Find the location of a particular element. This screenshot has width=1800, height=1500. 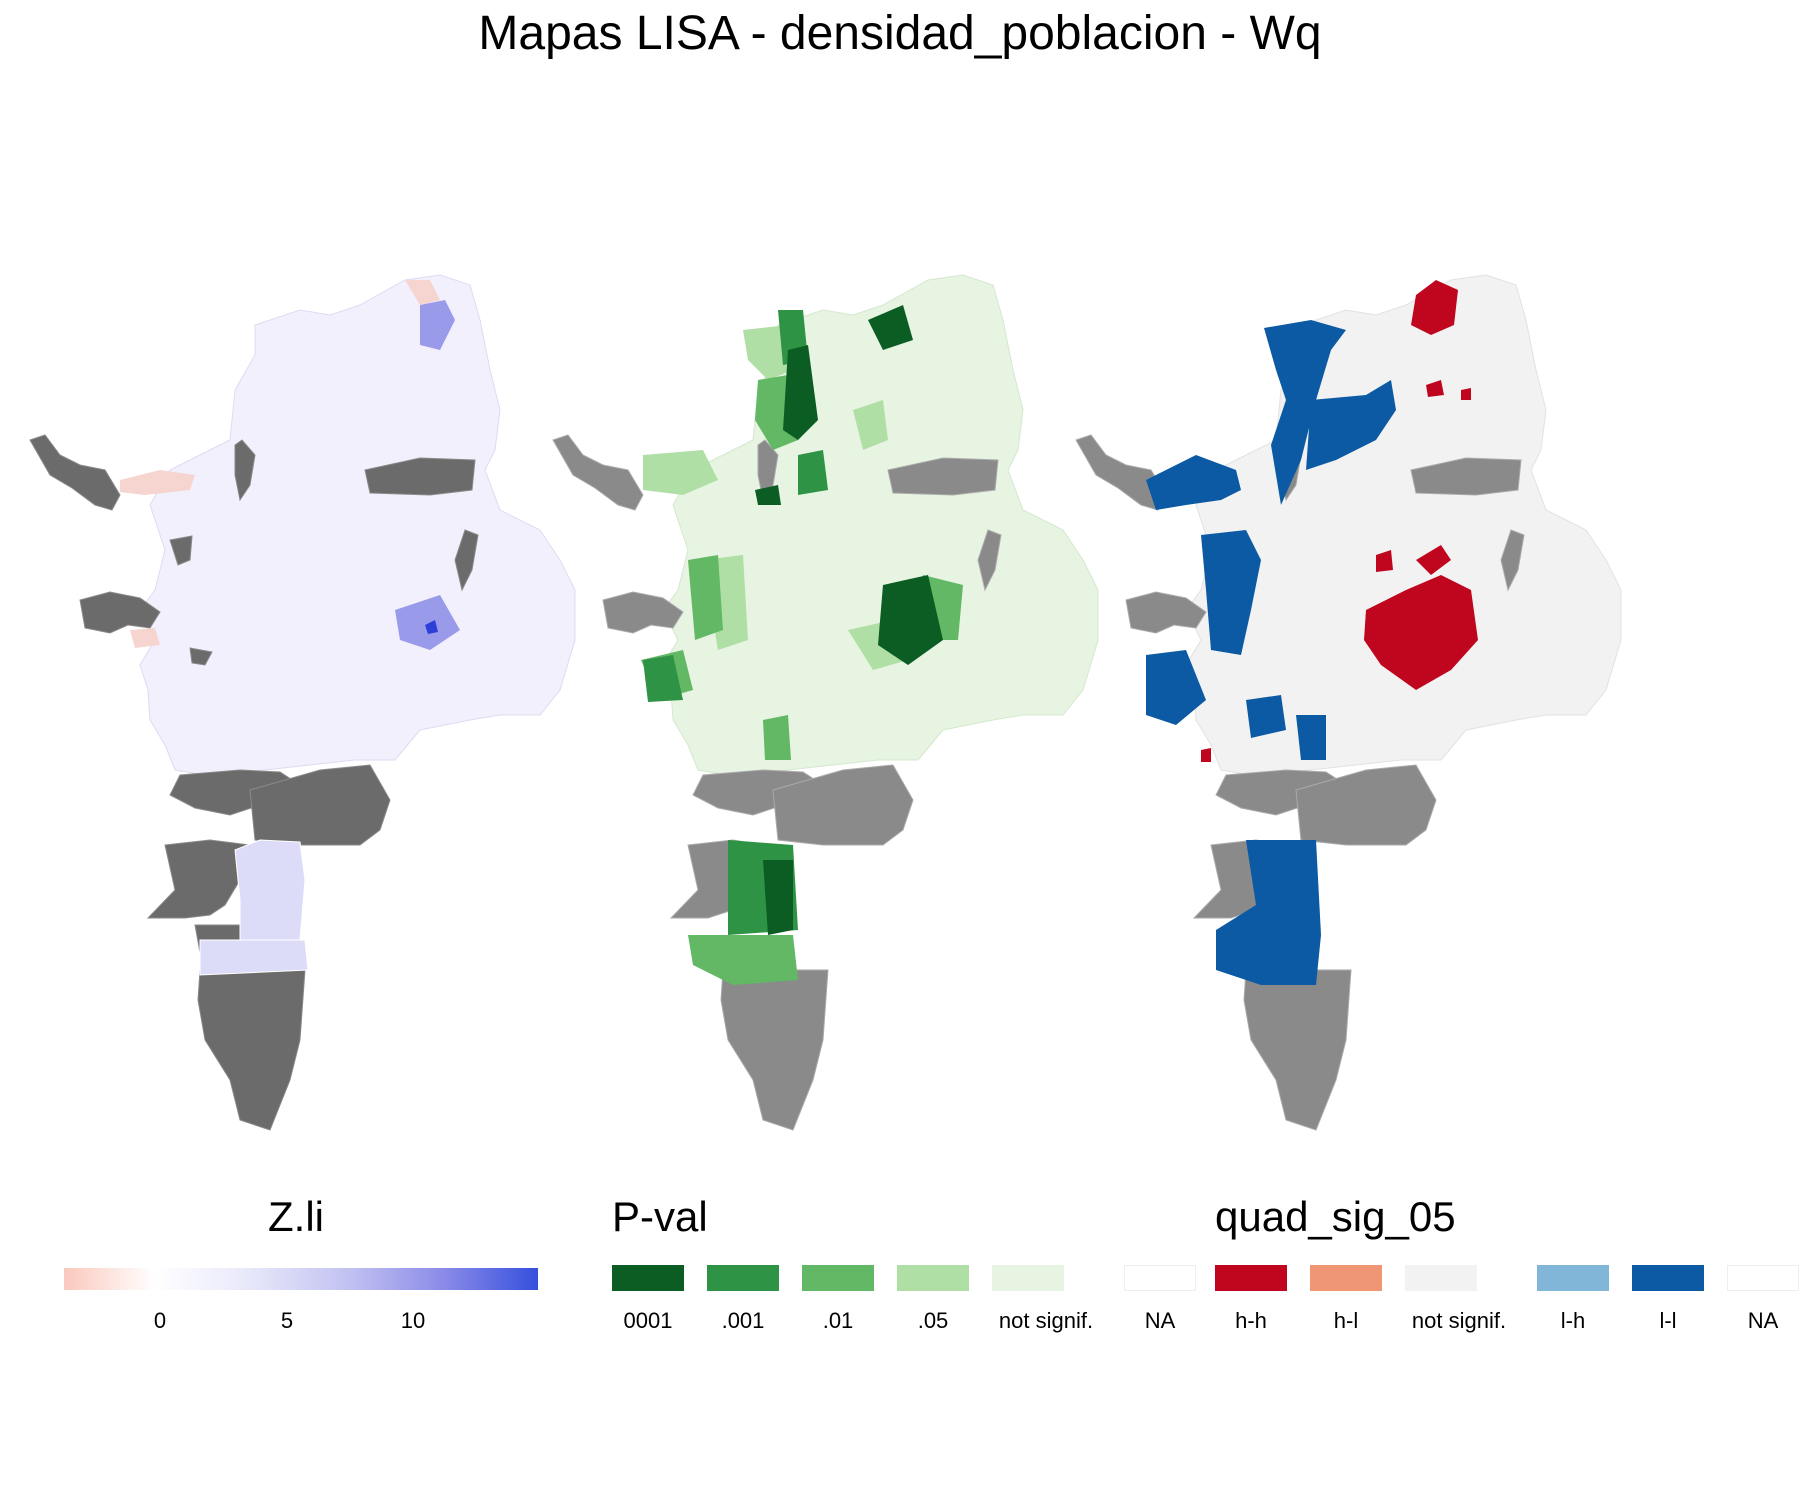

legend-quad-title: quad_sig_05 is located at coordinates (1335, 1216).